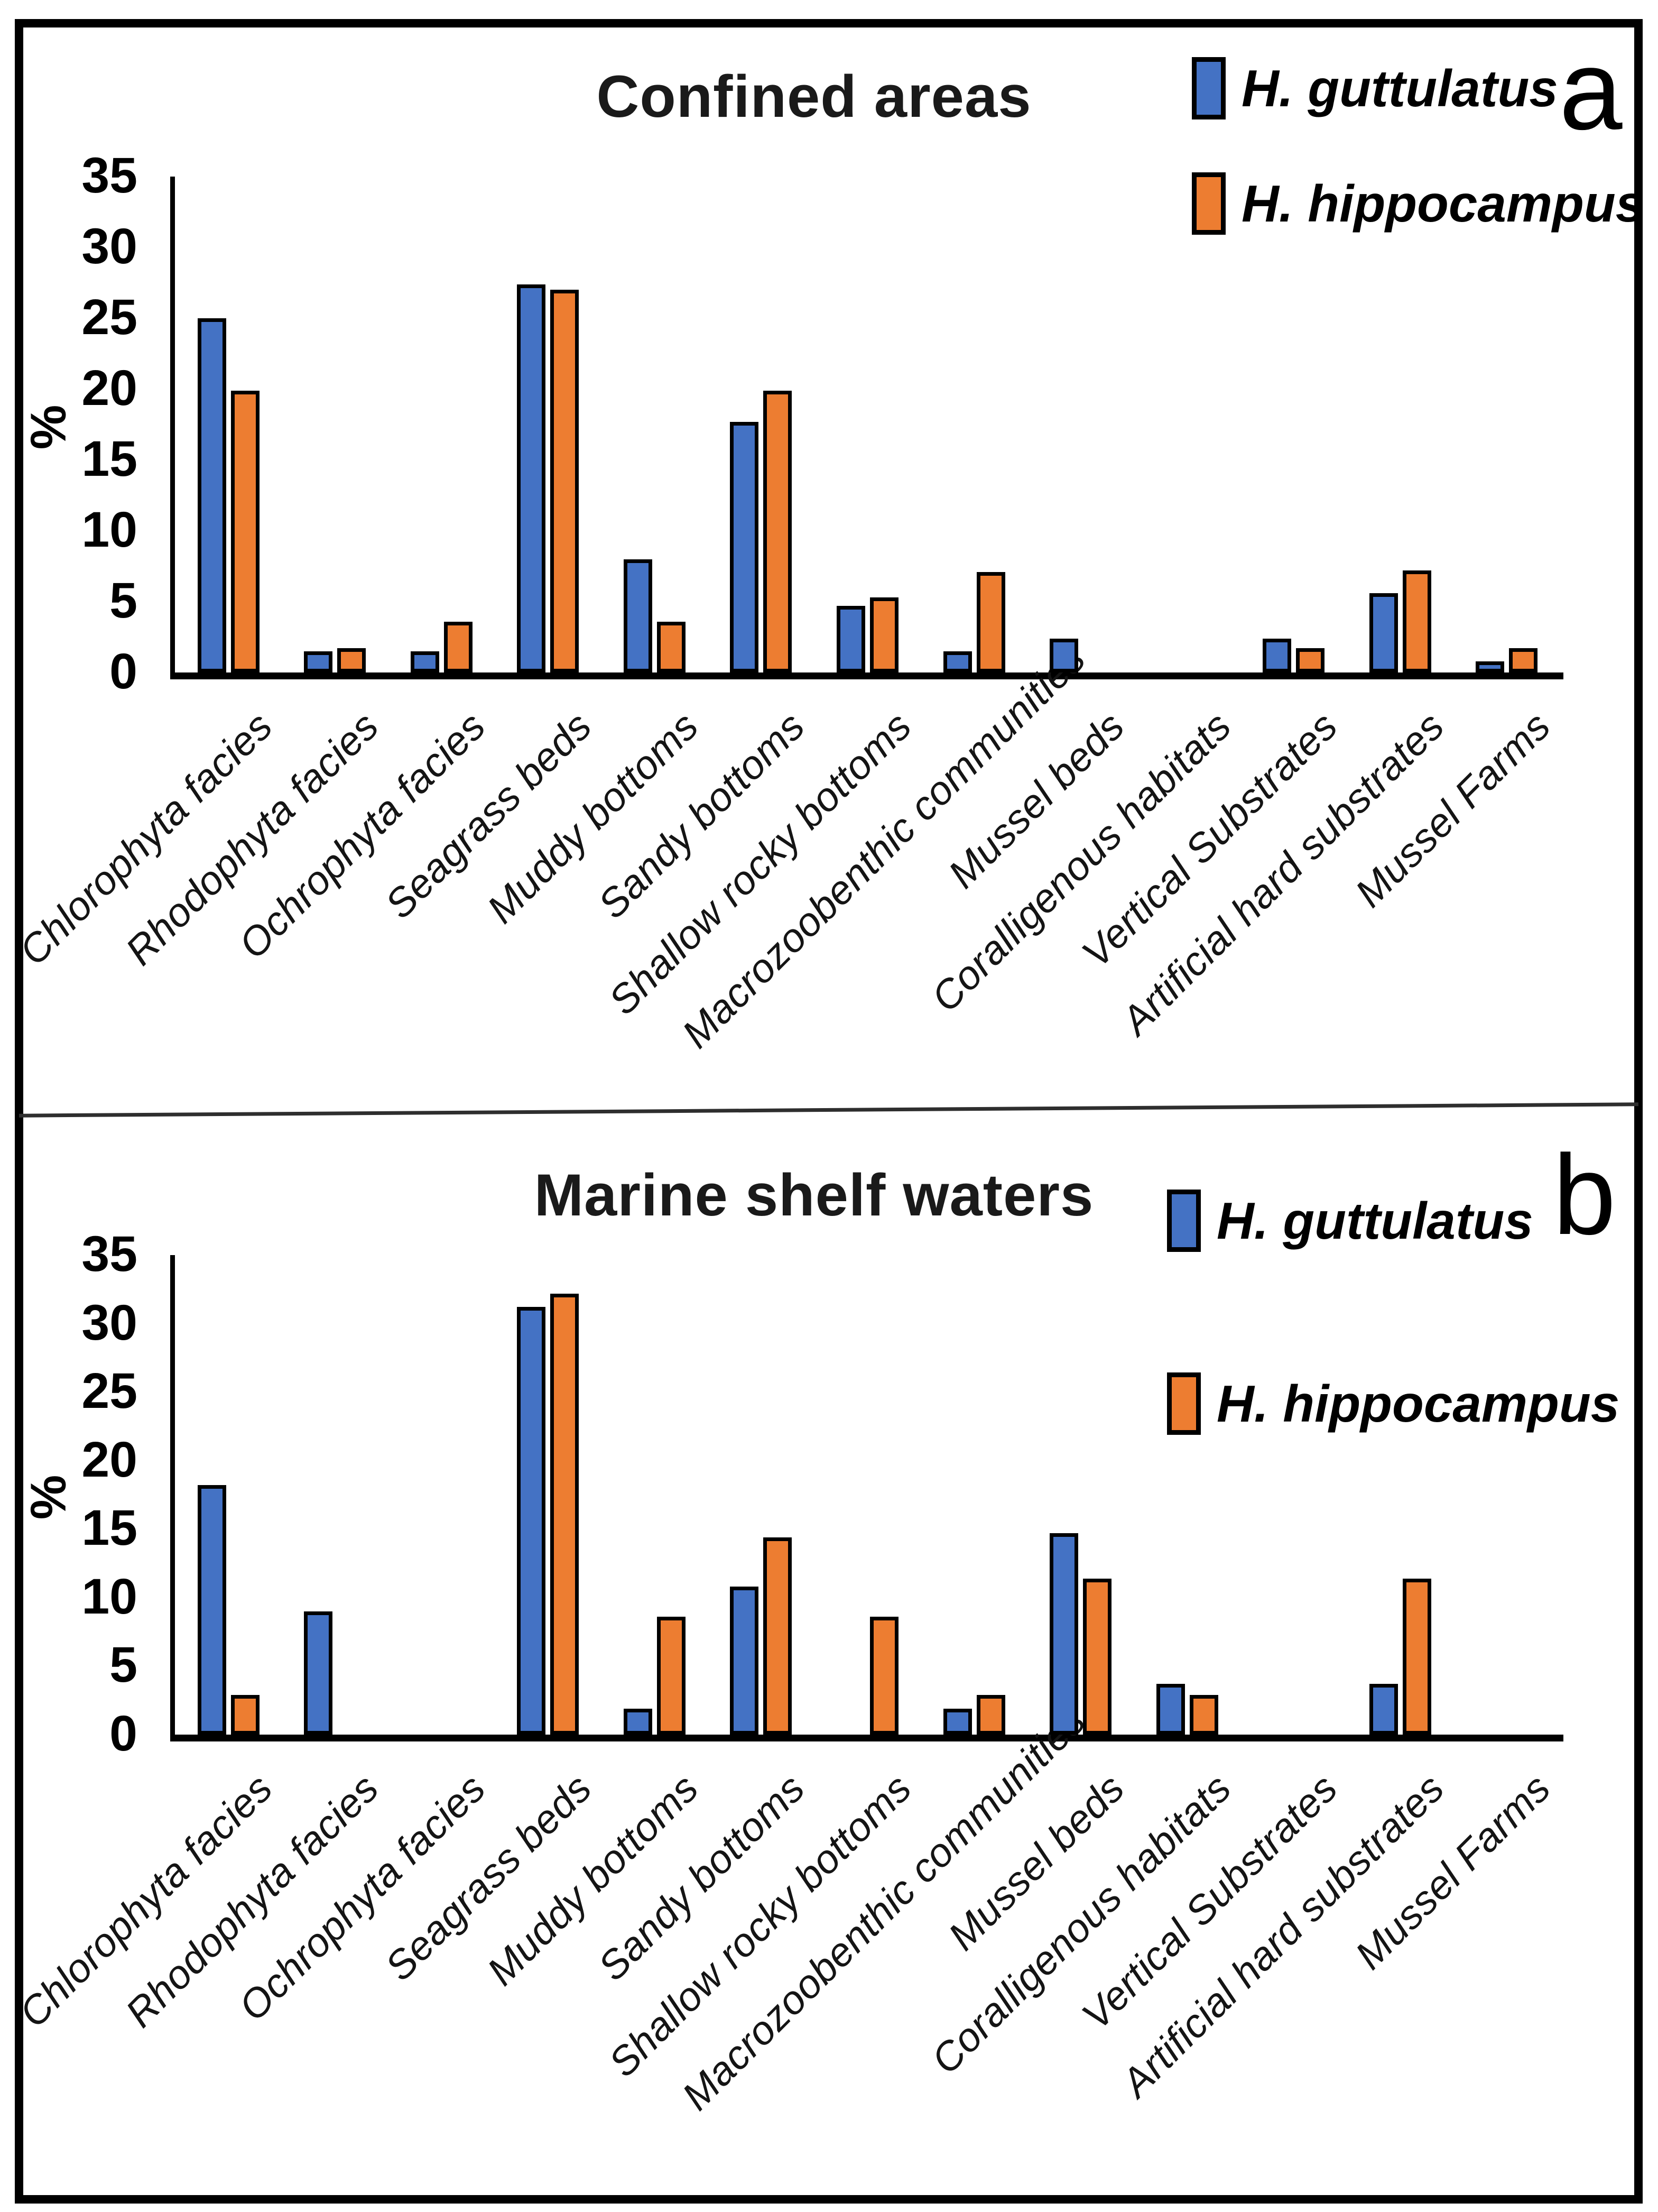 This screenshot has height=2212, width=1658. What do you see at coordinates (814, 1195) in the screenshot?
I see `panel-b-title: Marine shelf waters` at bounding box center [814, 1195].